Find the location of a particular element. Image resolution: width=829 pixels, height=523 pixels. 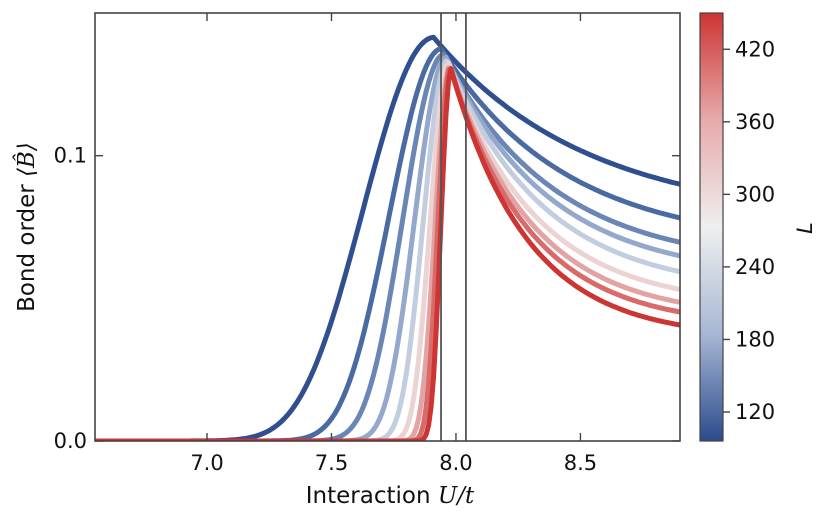

x-tick-label: 7.5 is located at coordinates (331, 463).